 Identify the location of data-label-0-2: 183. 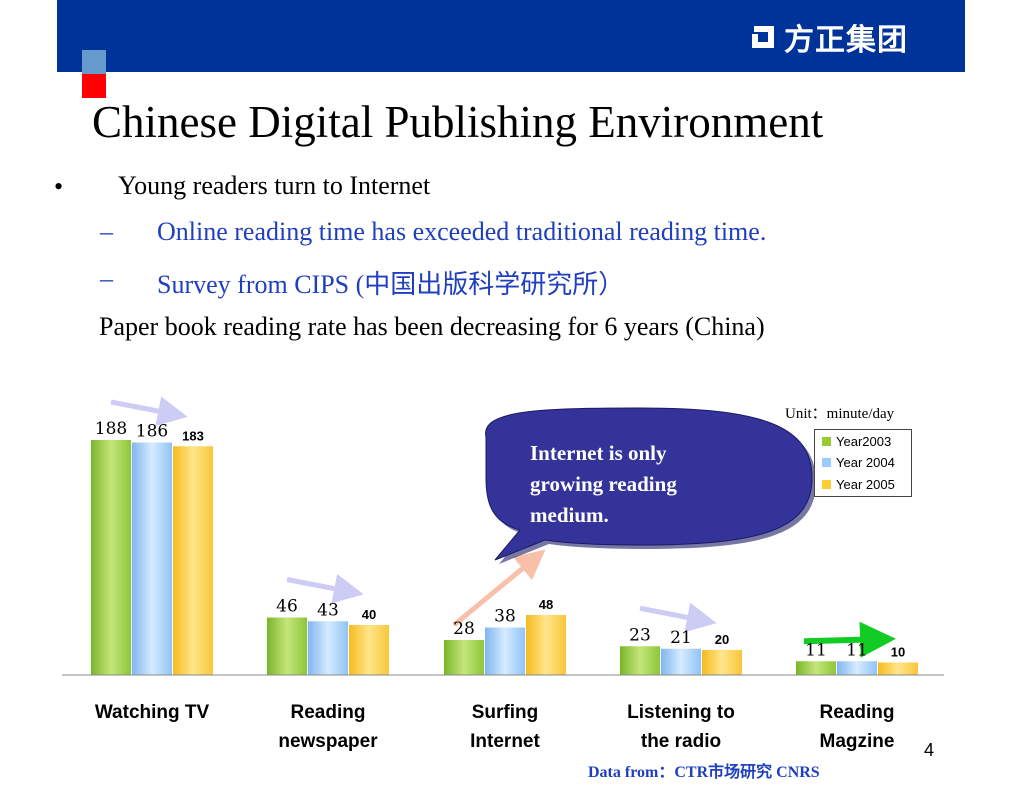
(193, 435).